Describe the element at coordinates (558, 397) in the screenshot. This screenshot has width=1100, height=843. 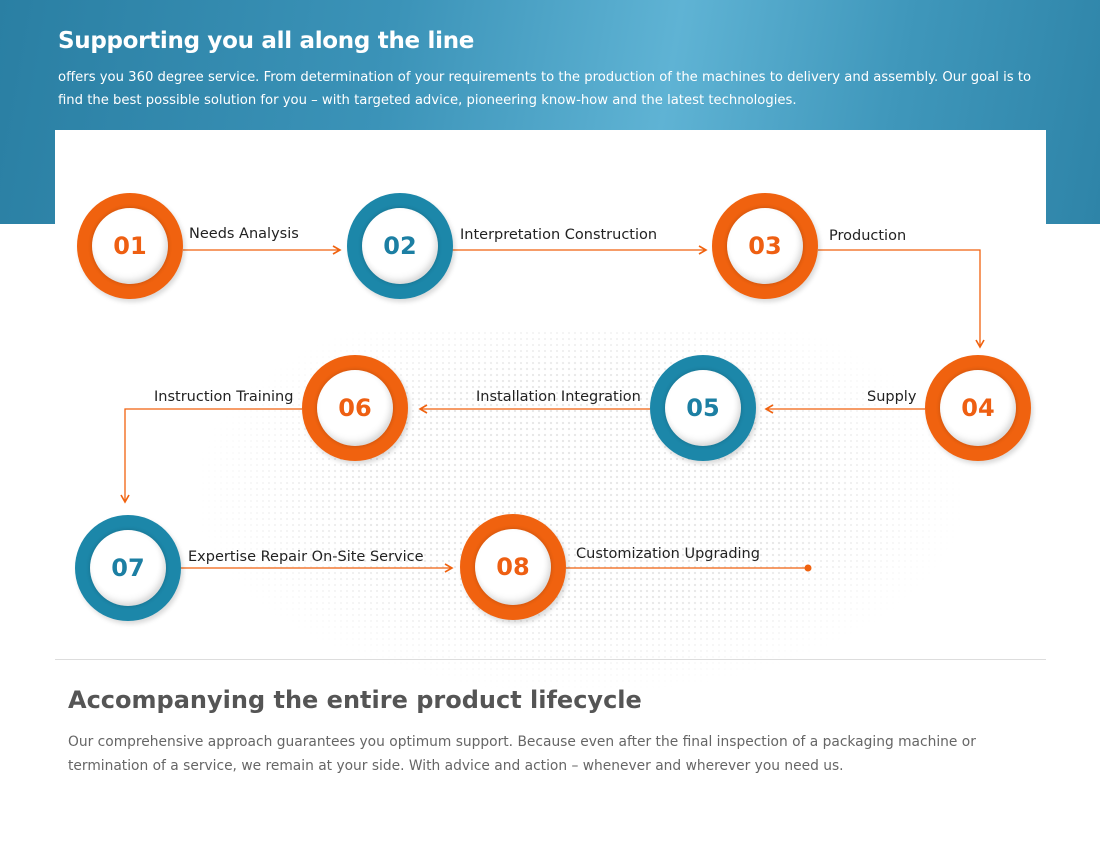
I see `step-05-label: Installation Integration` at that location.